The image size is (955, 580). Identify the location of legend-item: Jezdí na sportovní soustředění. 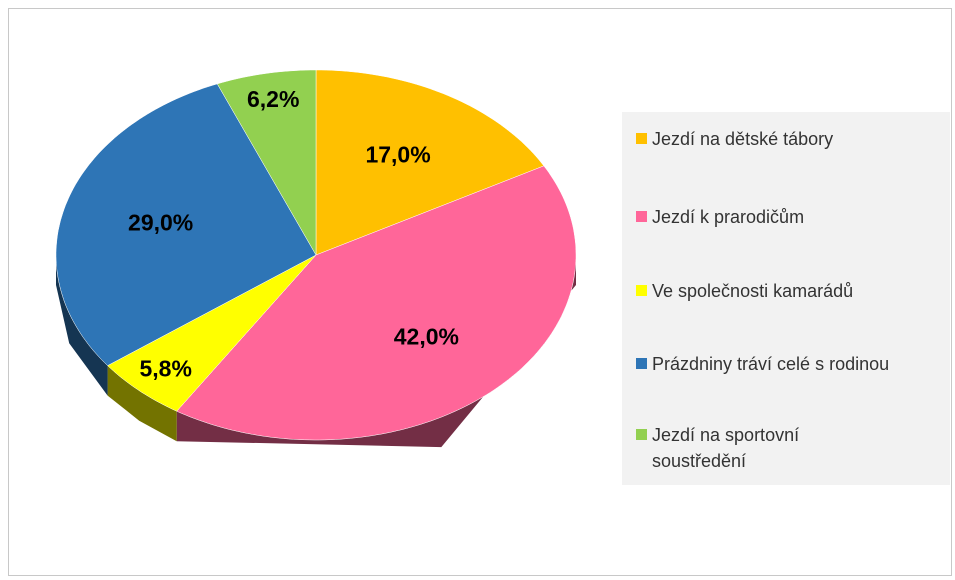
(741, 448).